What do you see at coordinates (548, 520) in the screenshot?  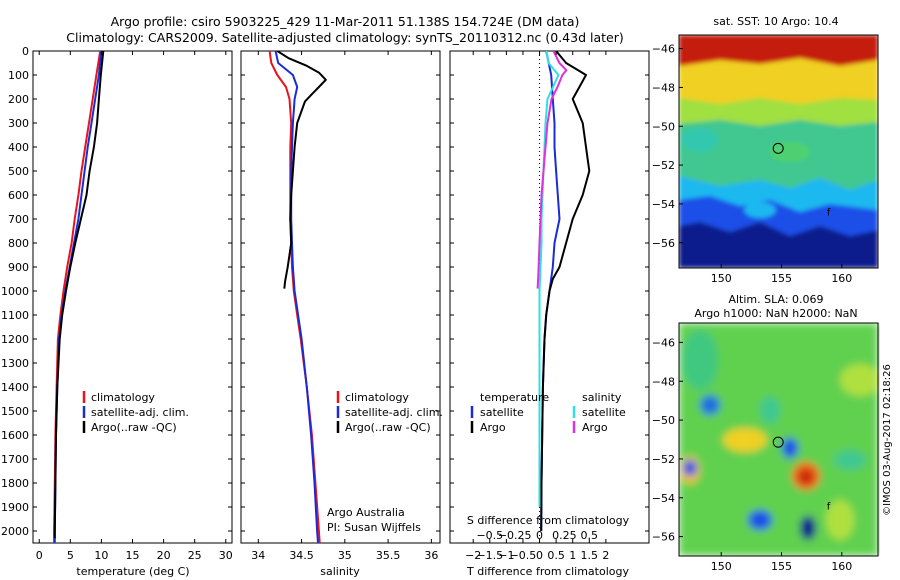 I see `difference-secondary-xlabel: S difference from climatology` at bounding box center [548, 520].